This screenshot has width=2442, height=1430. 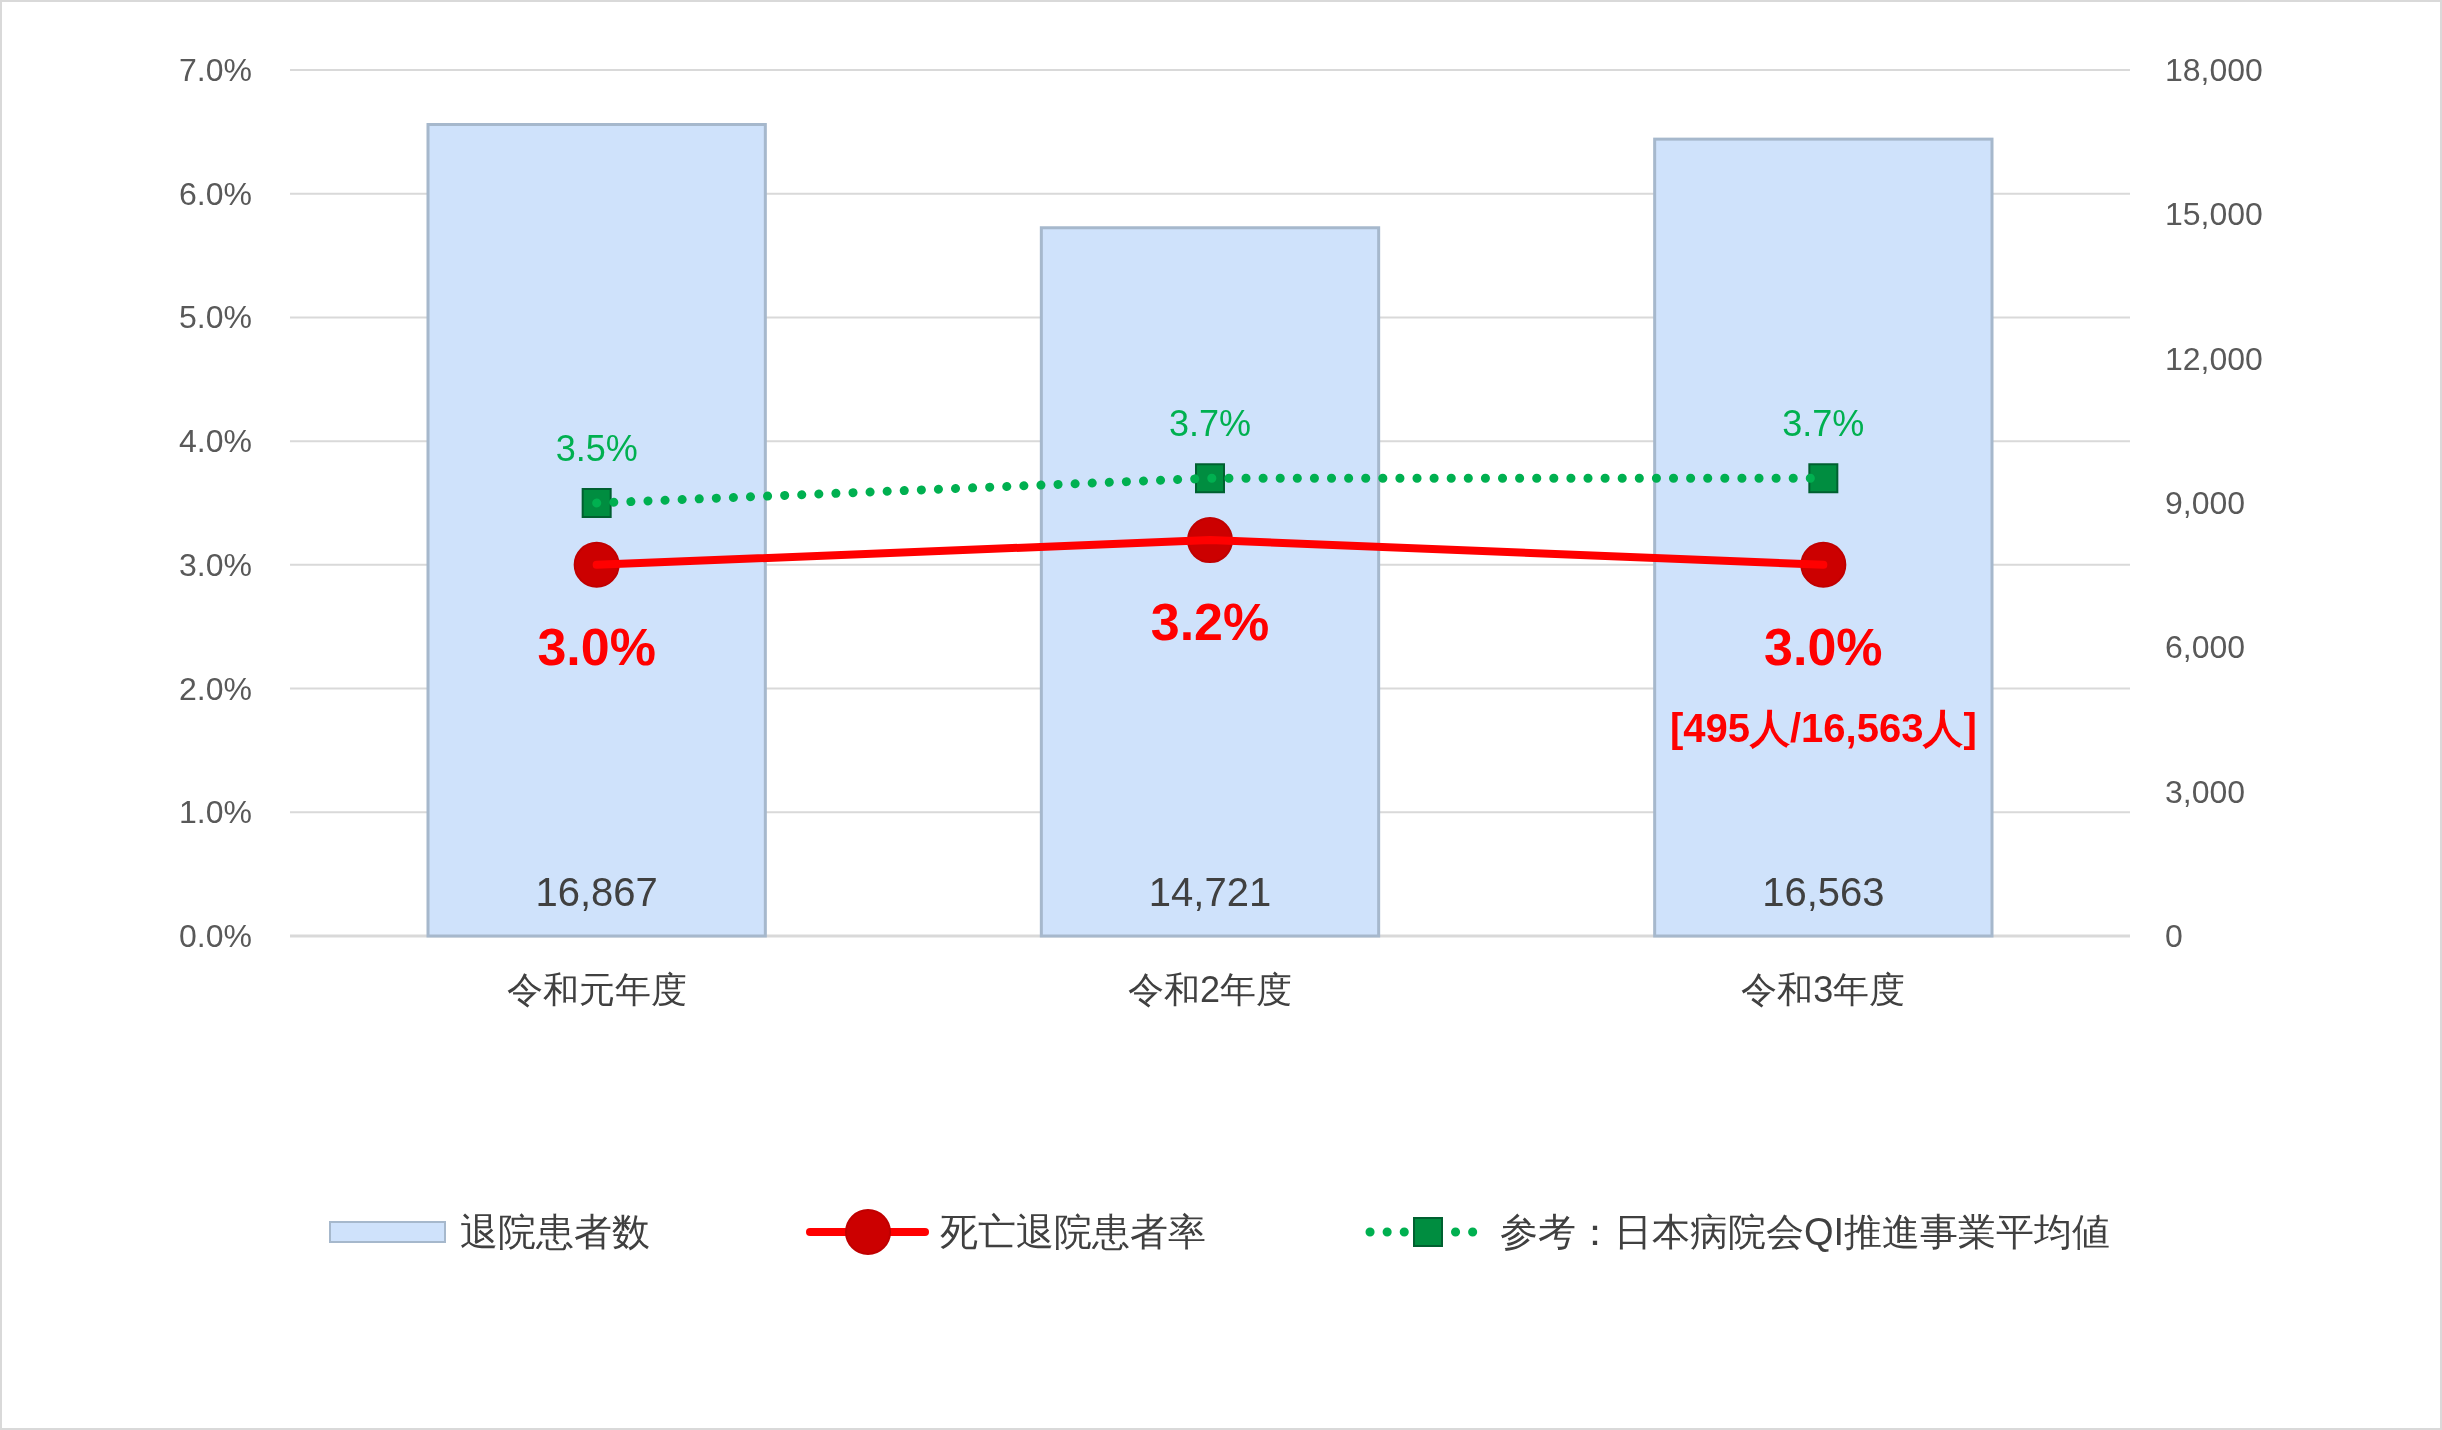 I want to click on legend-label: 退院患者数, so click(x=555, y=1232).